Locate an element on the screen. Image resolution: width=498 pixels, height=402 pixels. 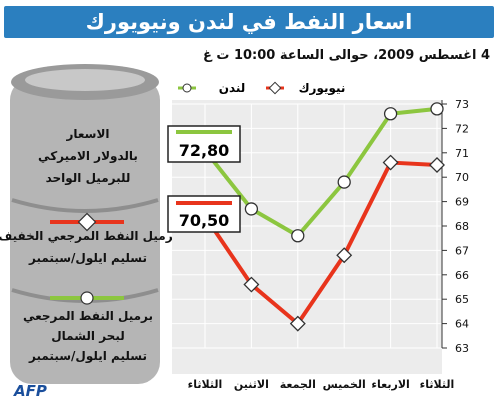
y-tick-label: 68 is located at coordinates (462, 226).